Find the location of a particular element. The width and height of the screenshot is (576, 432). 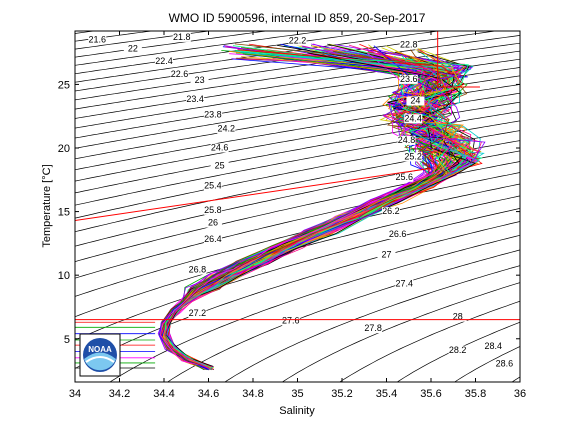

y-tick-label: 15 is located at coordinates (64, 213).